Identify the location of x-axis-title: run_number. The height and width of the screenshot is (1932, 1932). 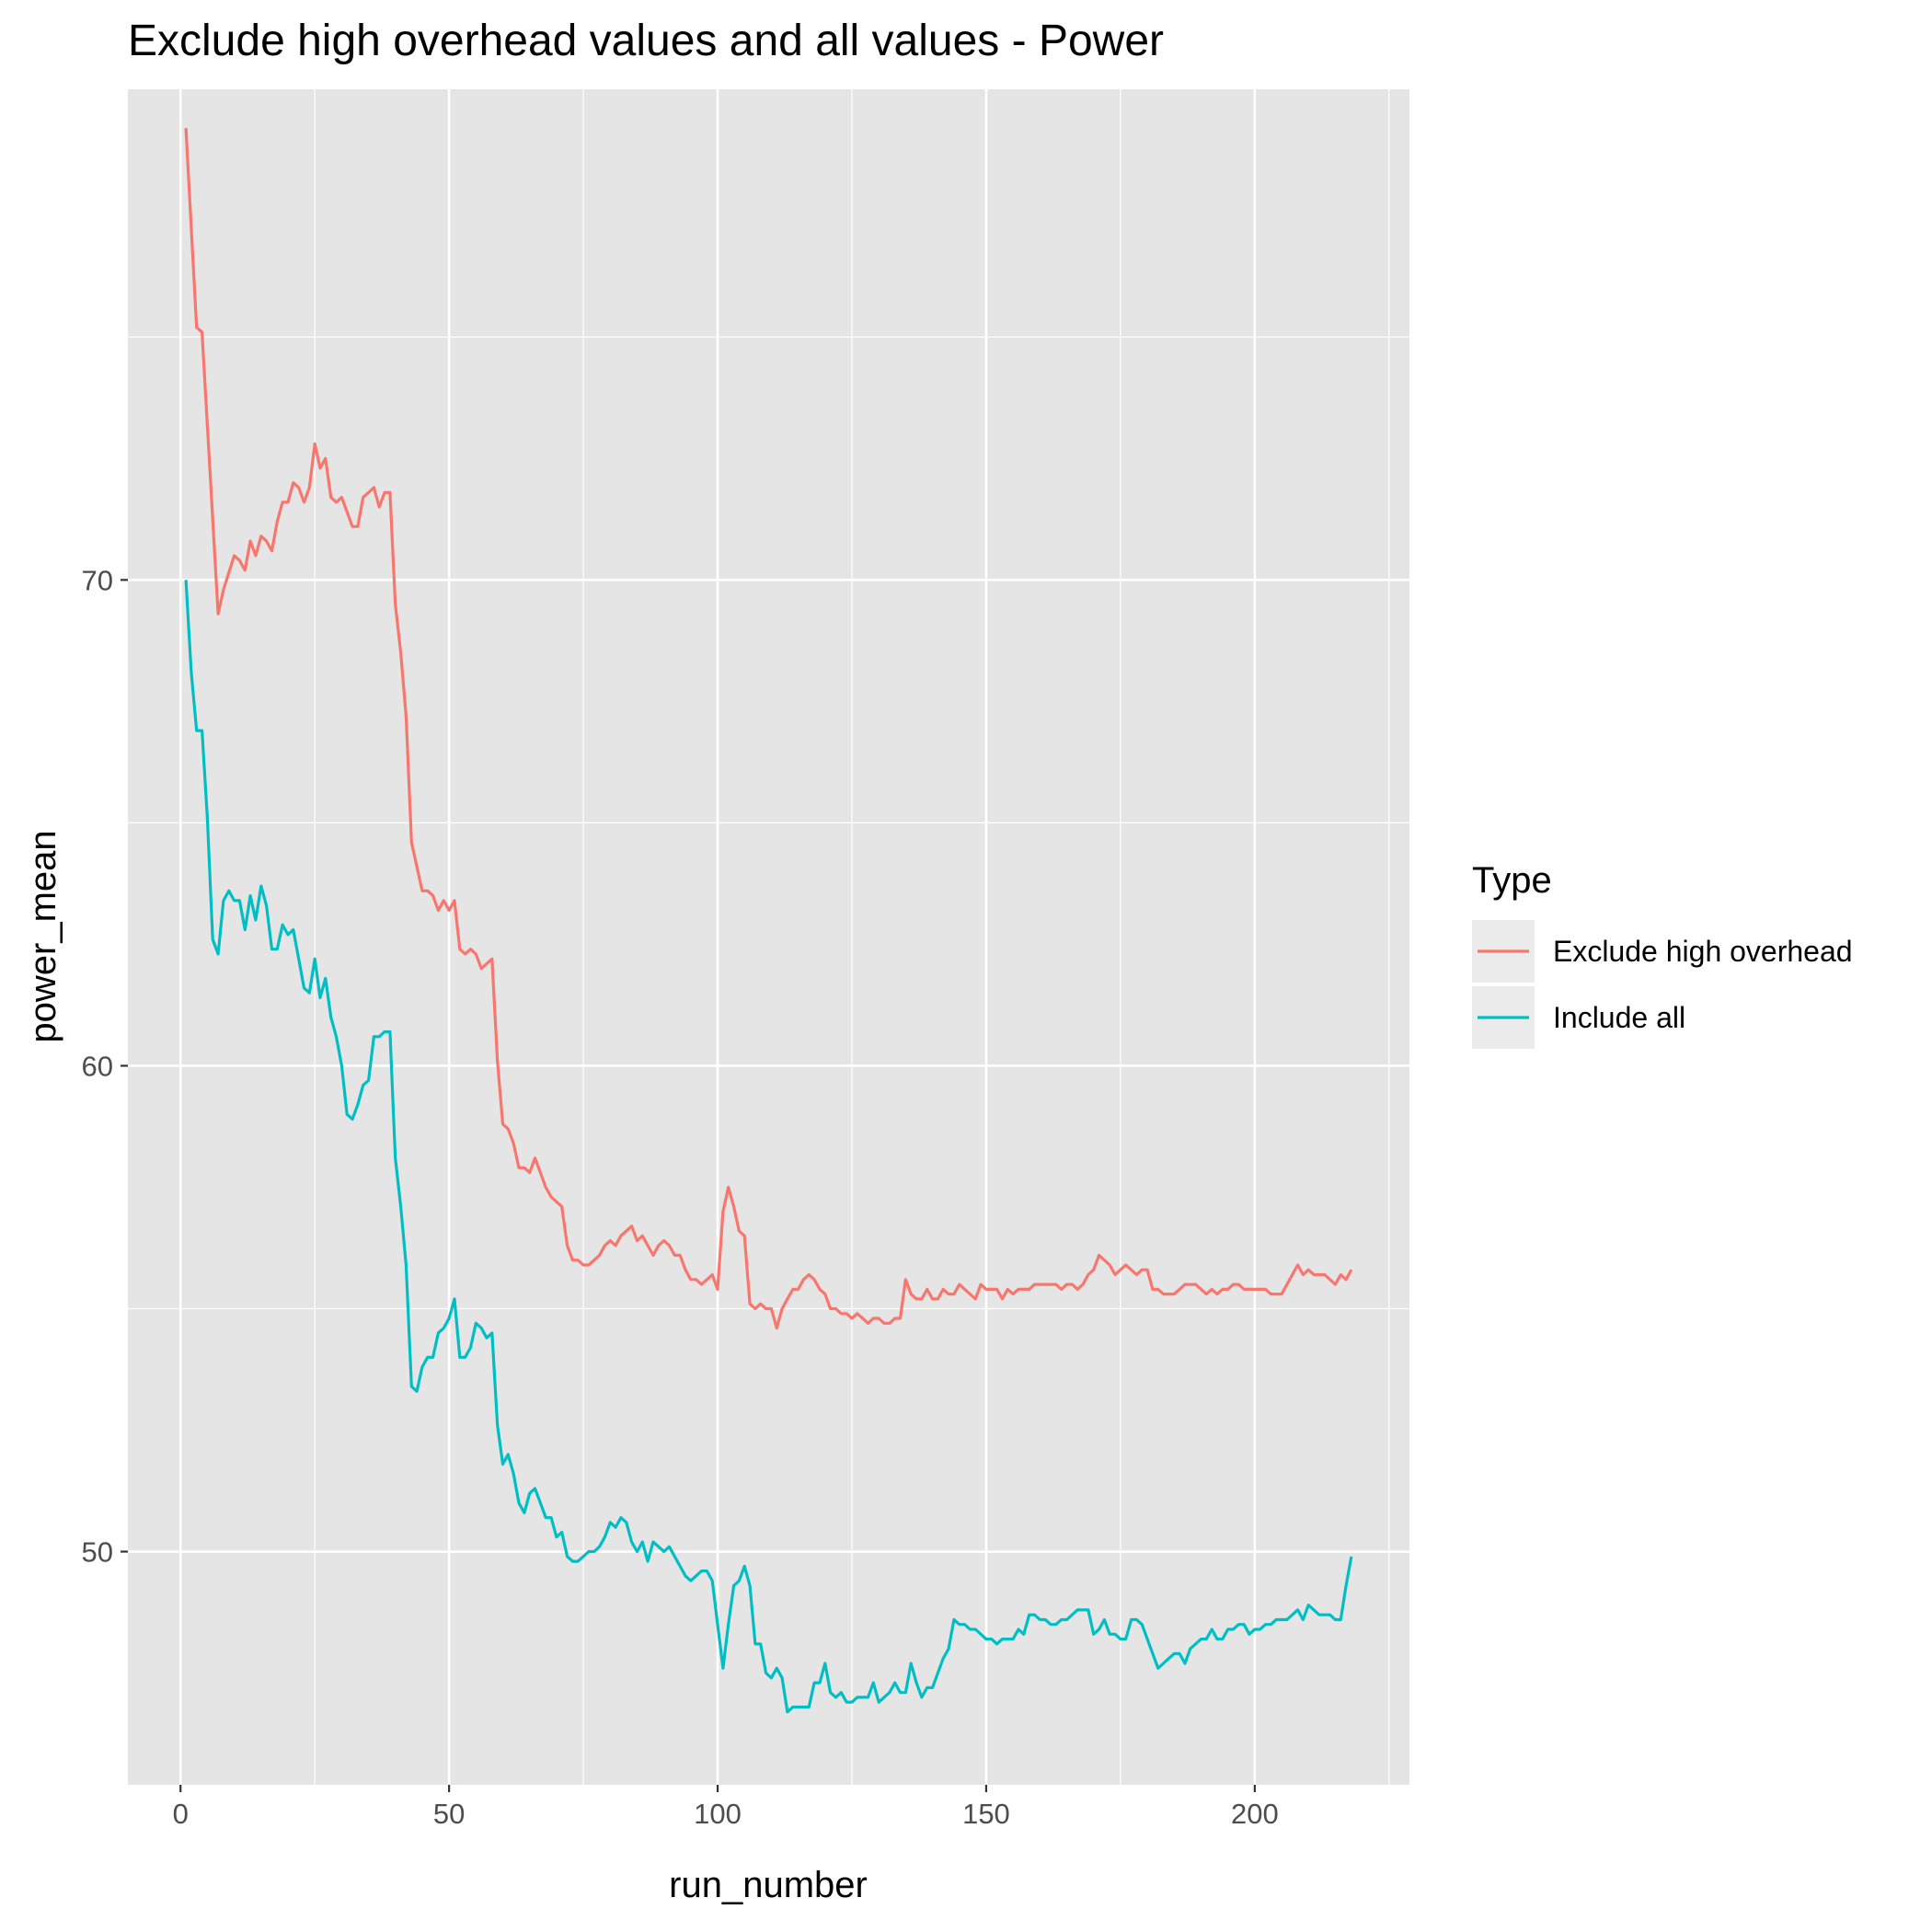
(768, 1885).